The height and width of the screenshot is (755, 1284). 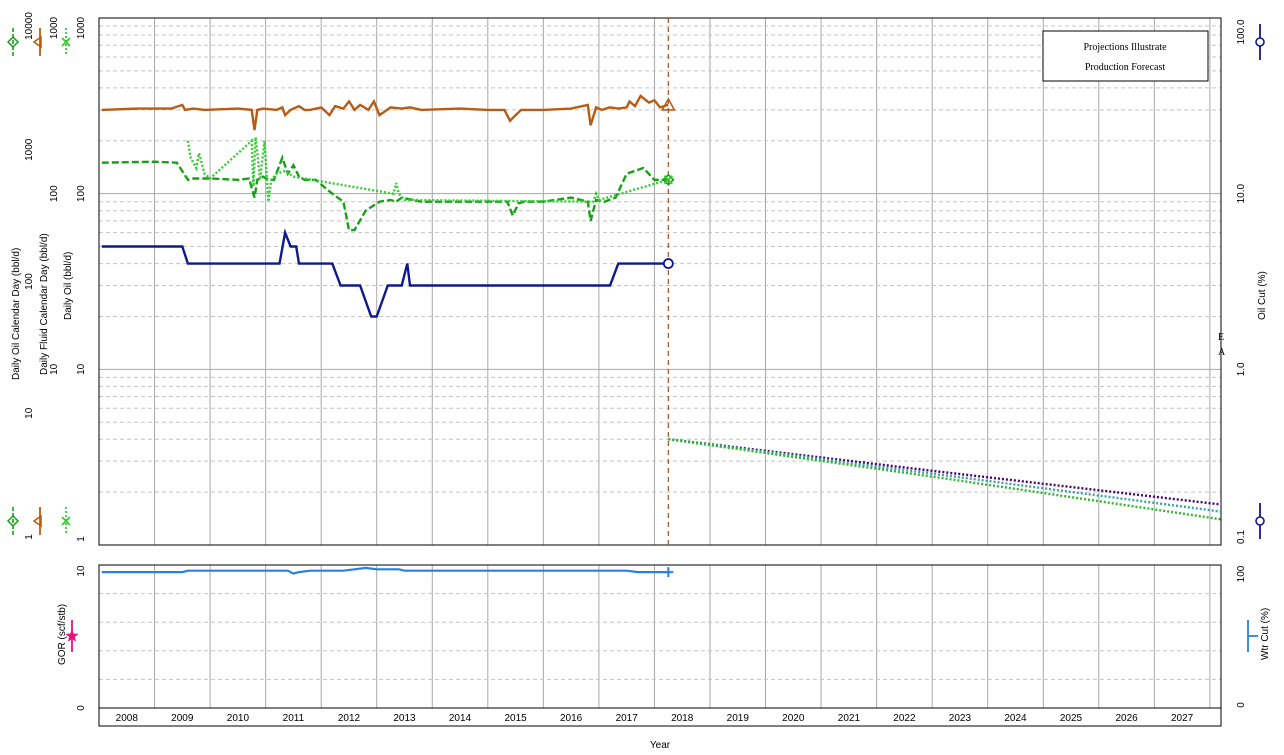 What do you see at coordinates (81, 571) in the screenshot?
I see `tick-gor: 10` at bounding box center [81, 571].